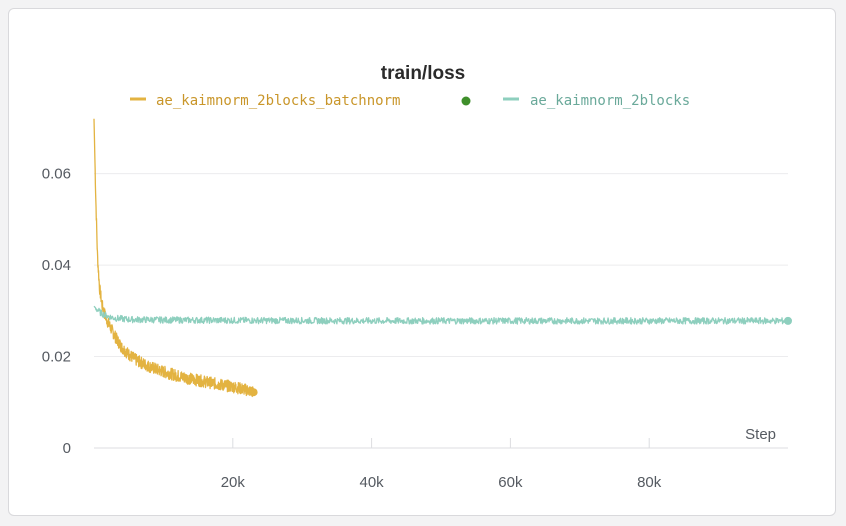 This screenshot has width=846, height=526. Describe the element at coordinates (441, 464) in the screenshot. I see `x-axis: 20k 40k 60k 80k` at that location.